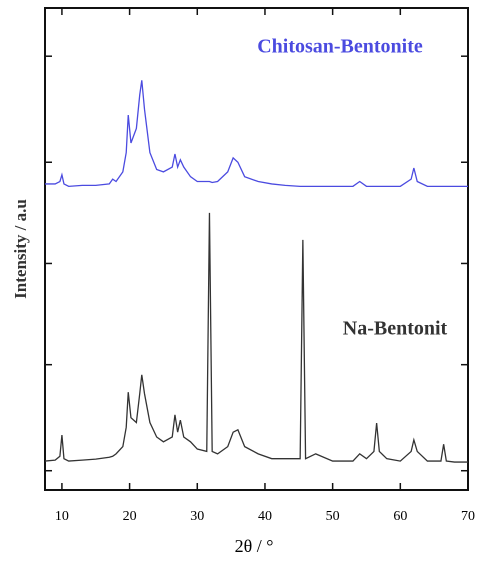 The width and height of the screenshot is (477, 561). I want to click on x-tick-label: 10, so click(62, 516).